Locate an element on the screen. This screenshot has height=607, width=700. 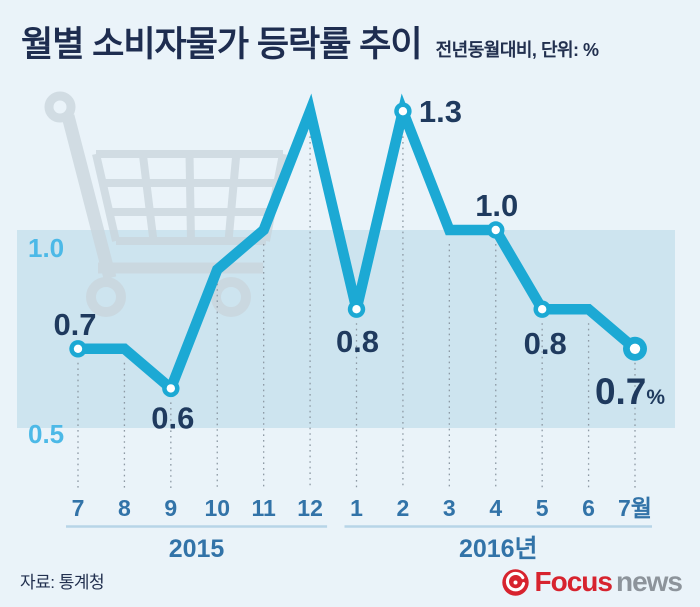
page-title: 월별 소비자물가 등락률 추이 is located at coordinates (222, 44).